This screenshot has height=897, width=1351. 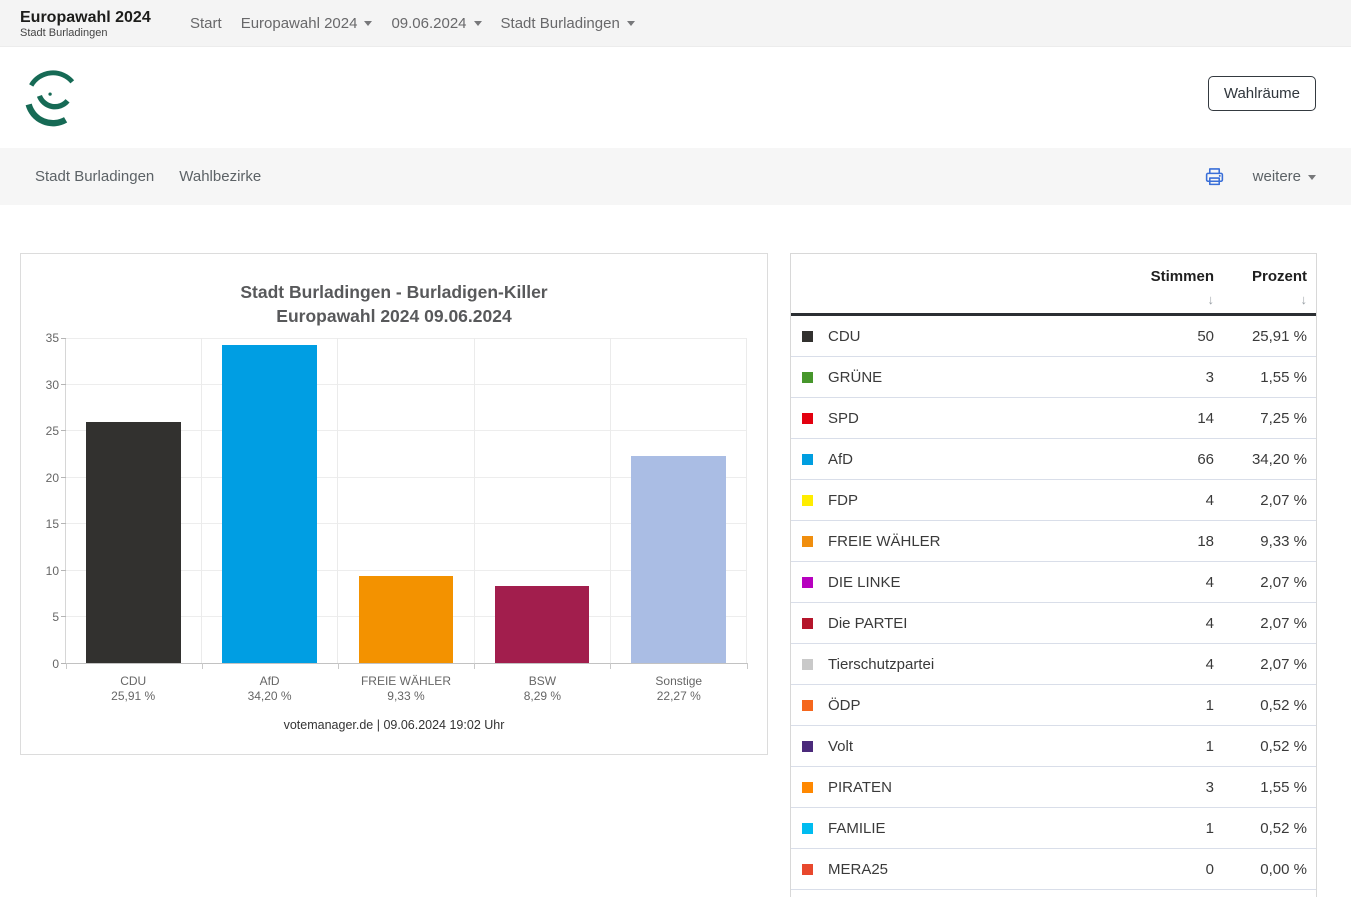 What do you see at coordinates (678, 696) in the screenshot?
I see `category-percent: 22,27 %` at bounding box center [678, 696].